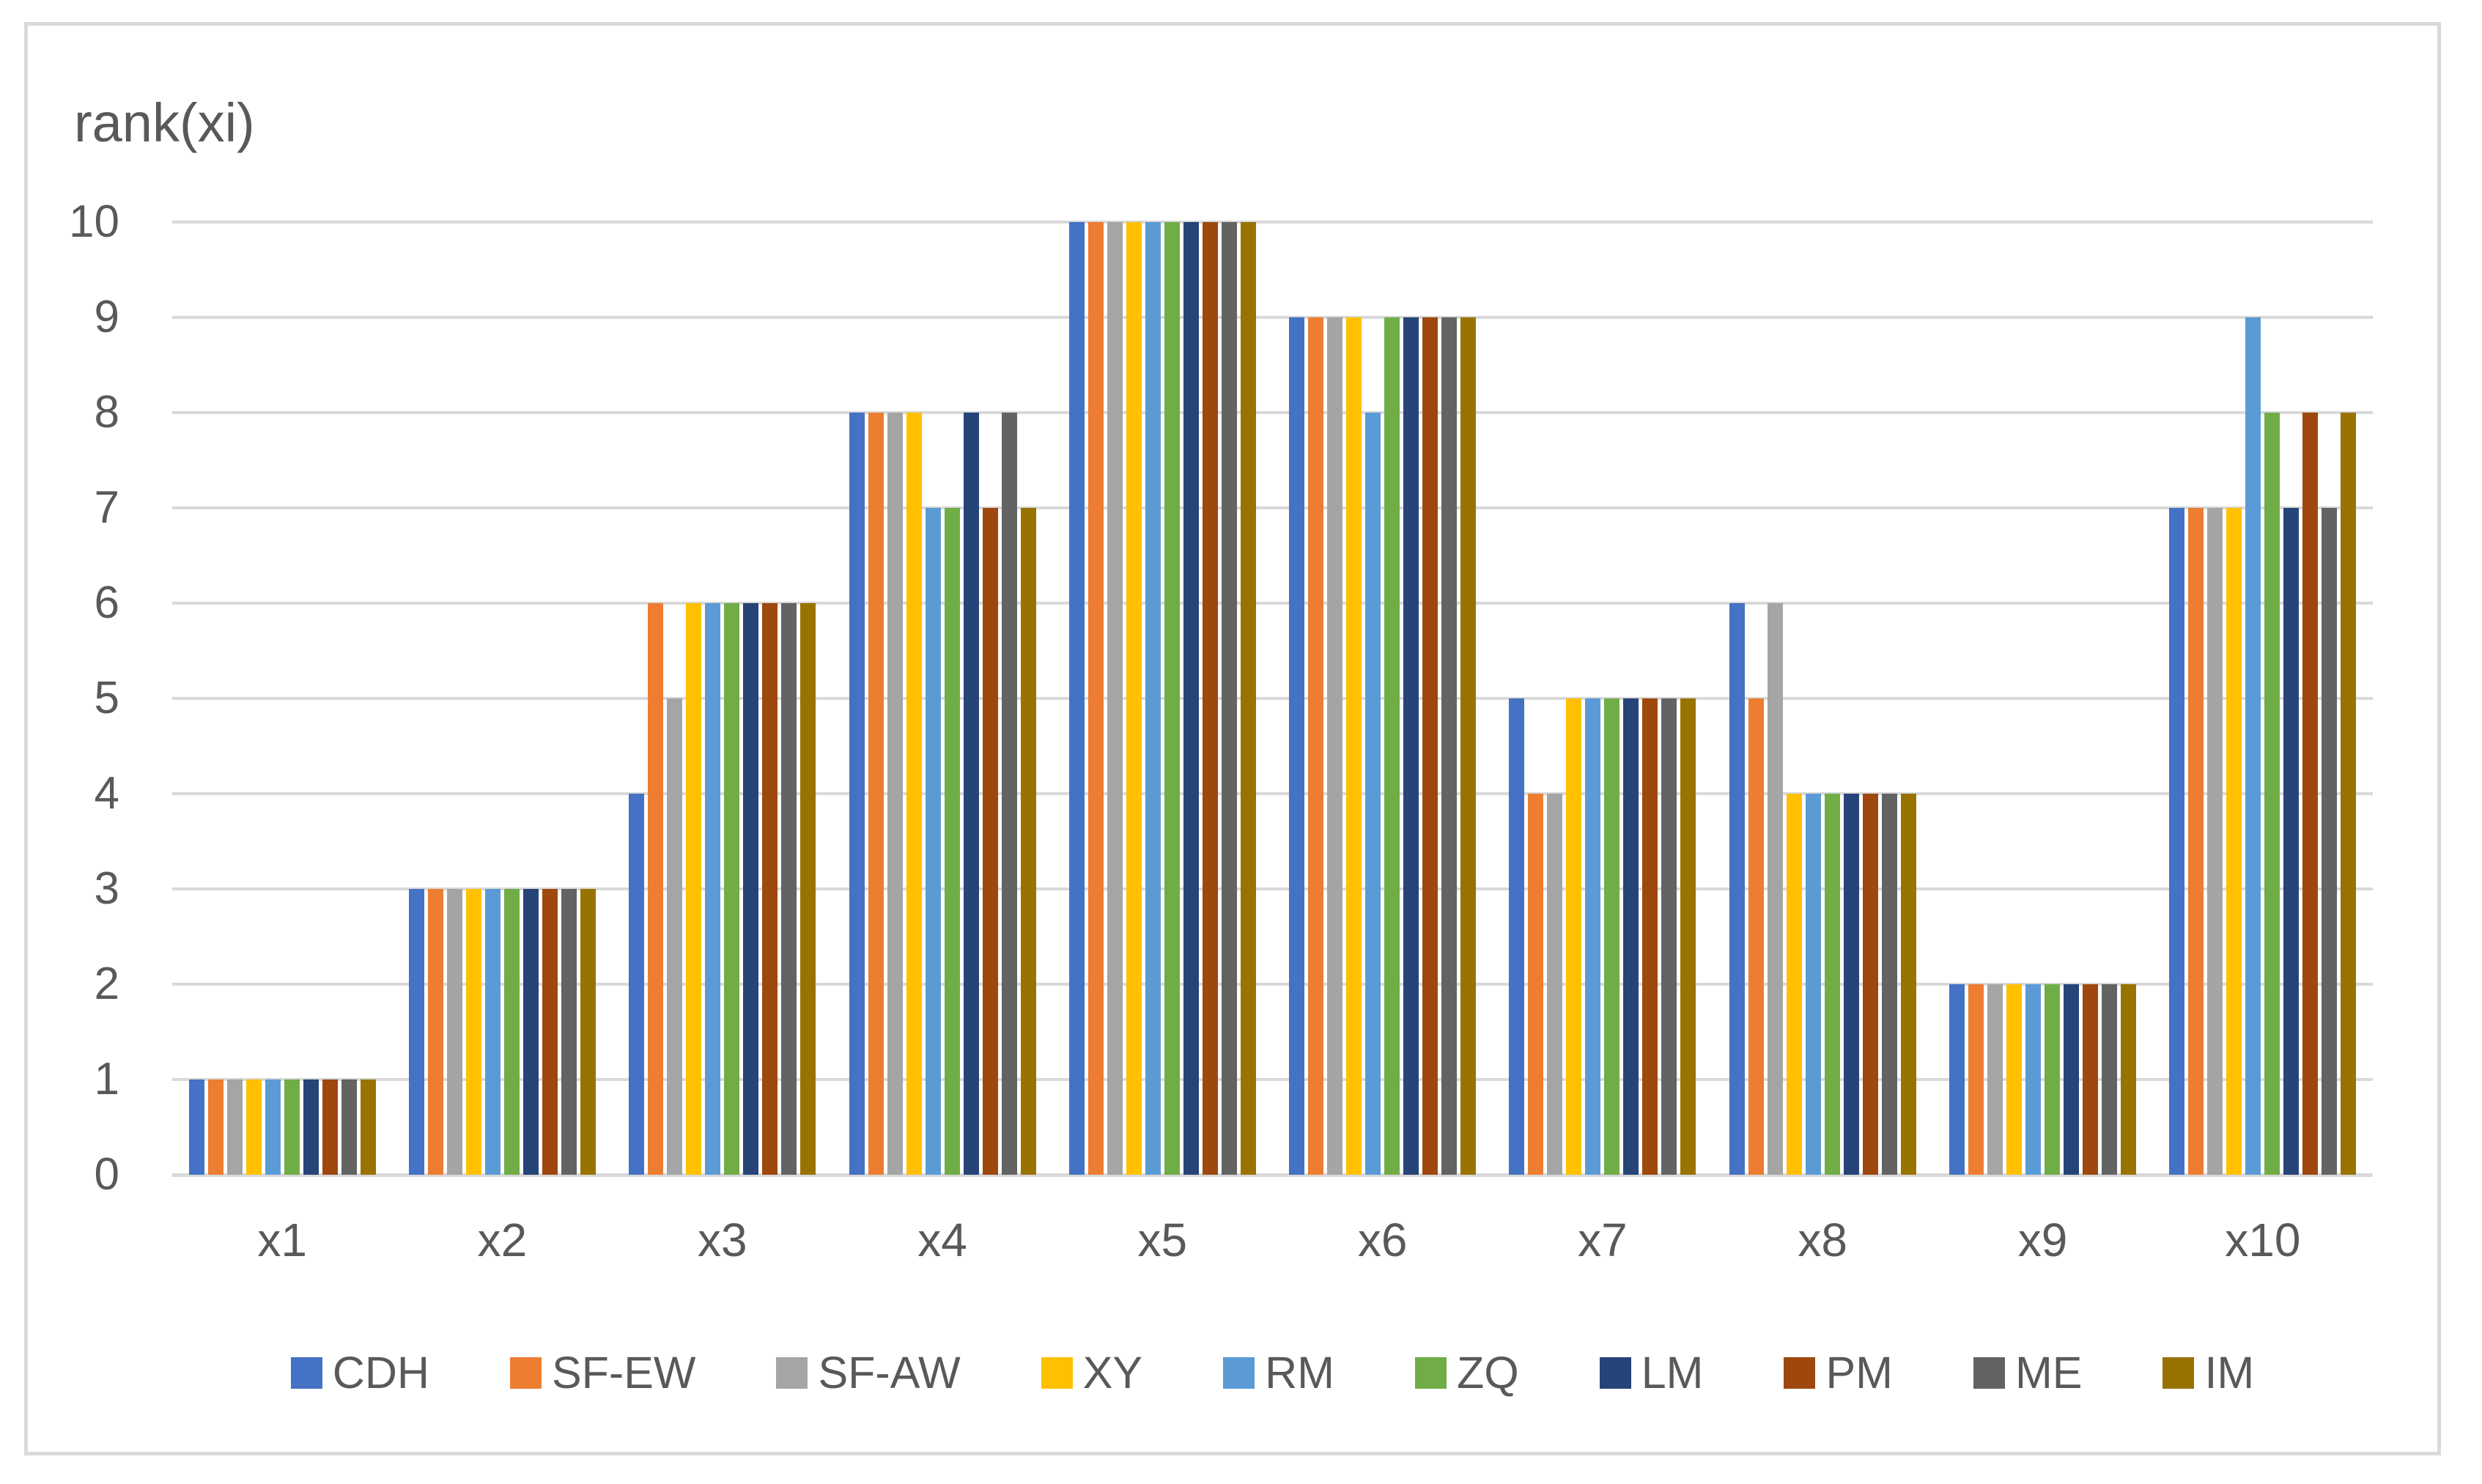  Describe the element at coordinates (2091, 1079) in the screenshot. I see `bar-PM-x9` at that location.